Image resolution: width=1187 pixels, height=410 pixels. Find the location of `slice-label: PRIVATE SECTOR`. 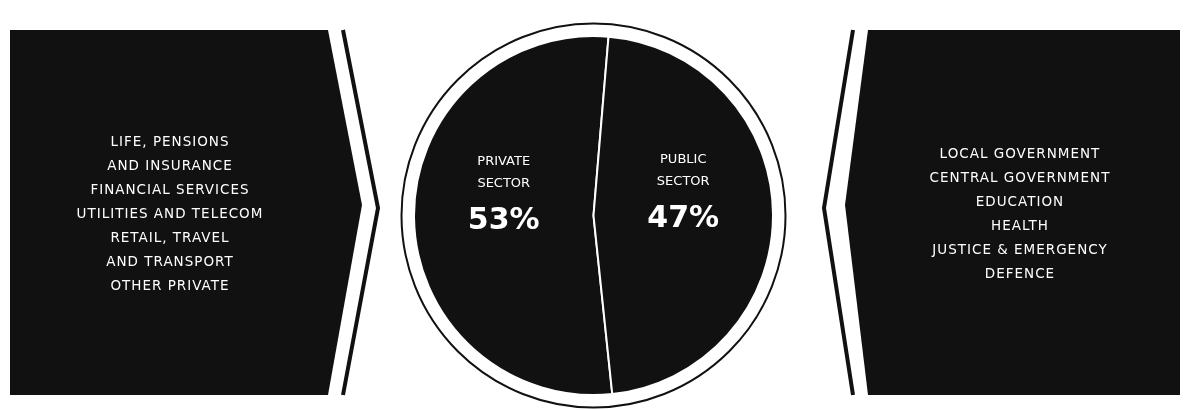

slice-label: PRIVATE SECTOR is located at coordinates (504, 171).